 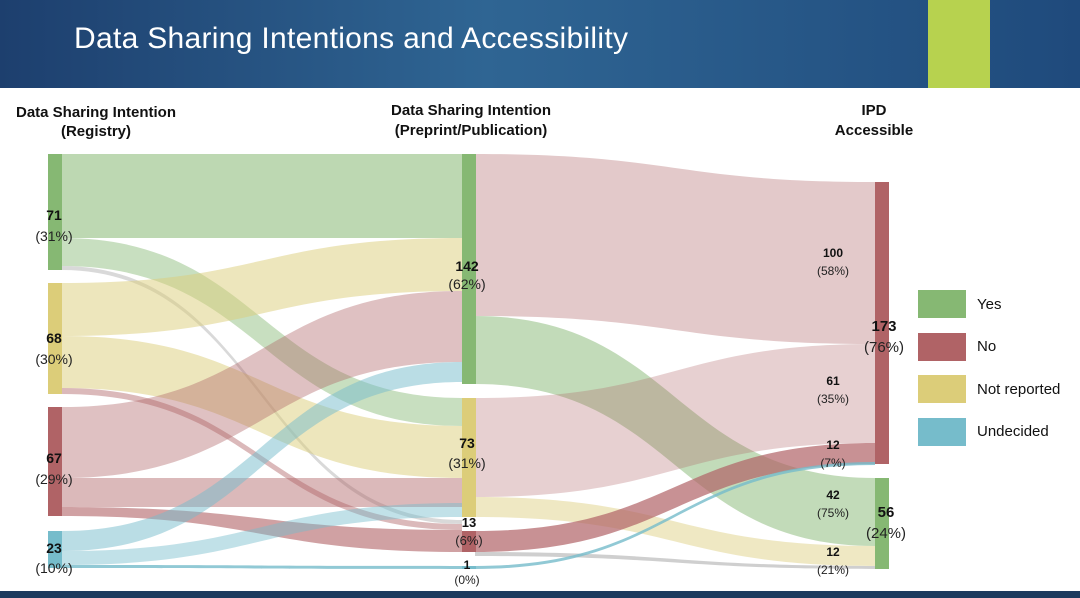 What do you see at coordinates (886, 512) in the screenshot?
I see `node-ipd-yes-value: 56` at bounding box center [886, 512].